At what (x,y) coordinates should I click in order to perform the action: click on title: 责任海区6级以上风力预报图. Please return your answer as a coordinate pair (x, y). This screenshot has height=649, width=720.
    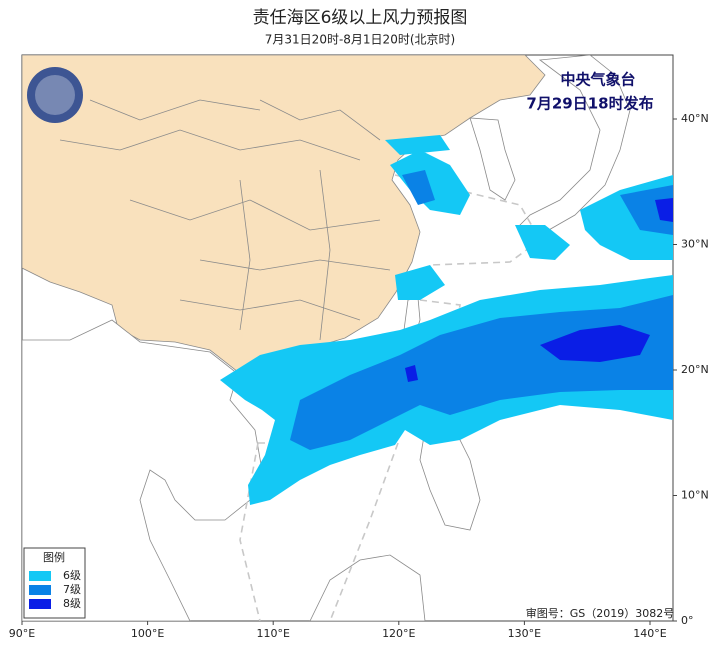
    Looking at the image, I should click on (360, 18).